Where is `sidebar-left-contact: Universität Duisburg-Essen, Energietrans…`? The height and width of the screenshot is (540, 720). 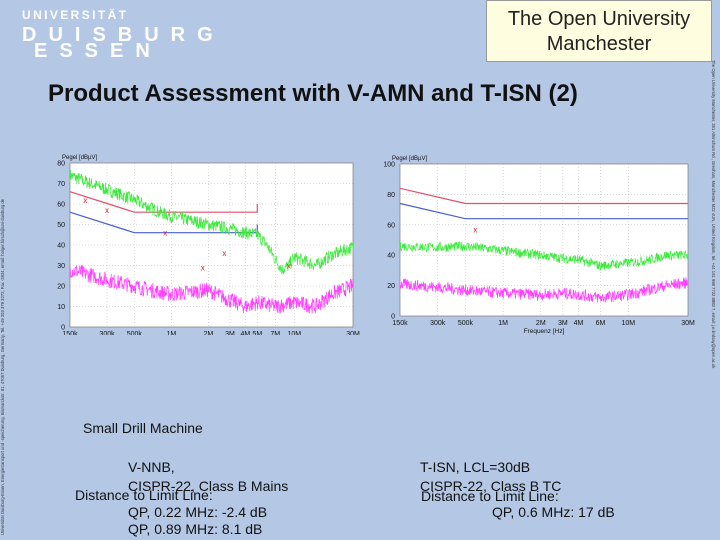 sidebar-left-contact: Universität Duisburg-Essen, Energietrans… is located at coordinates (2, 366).